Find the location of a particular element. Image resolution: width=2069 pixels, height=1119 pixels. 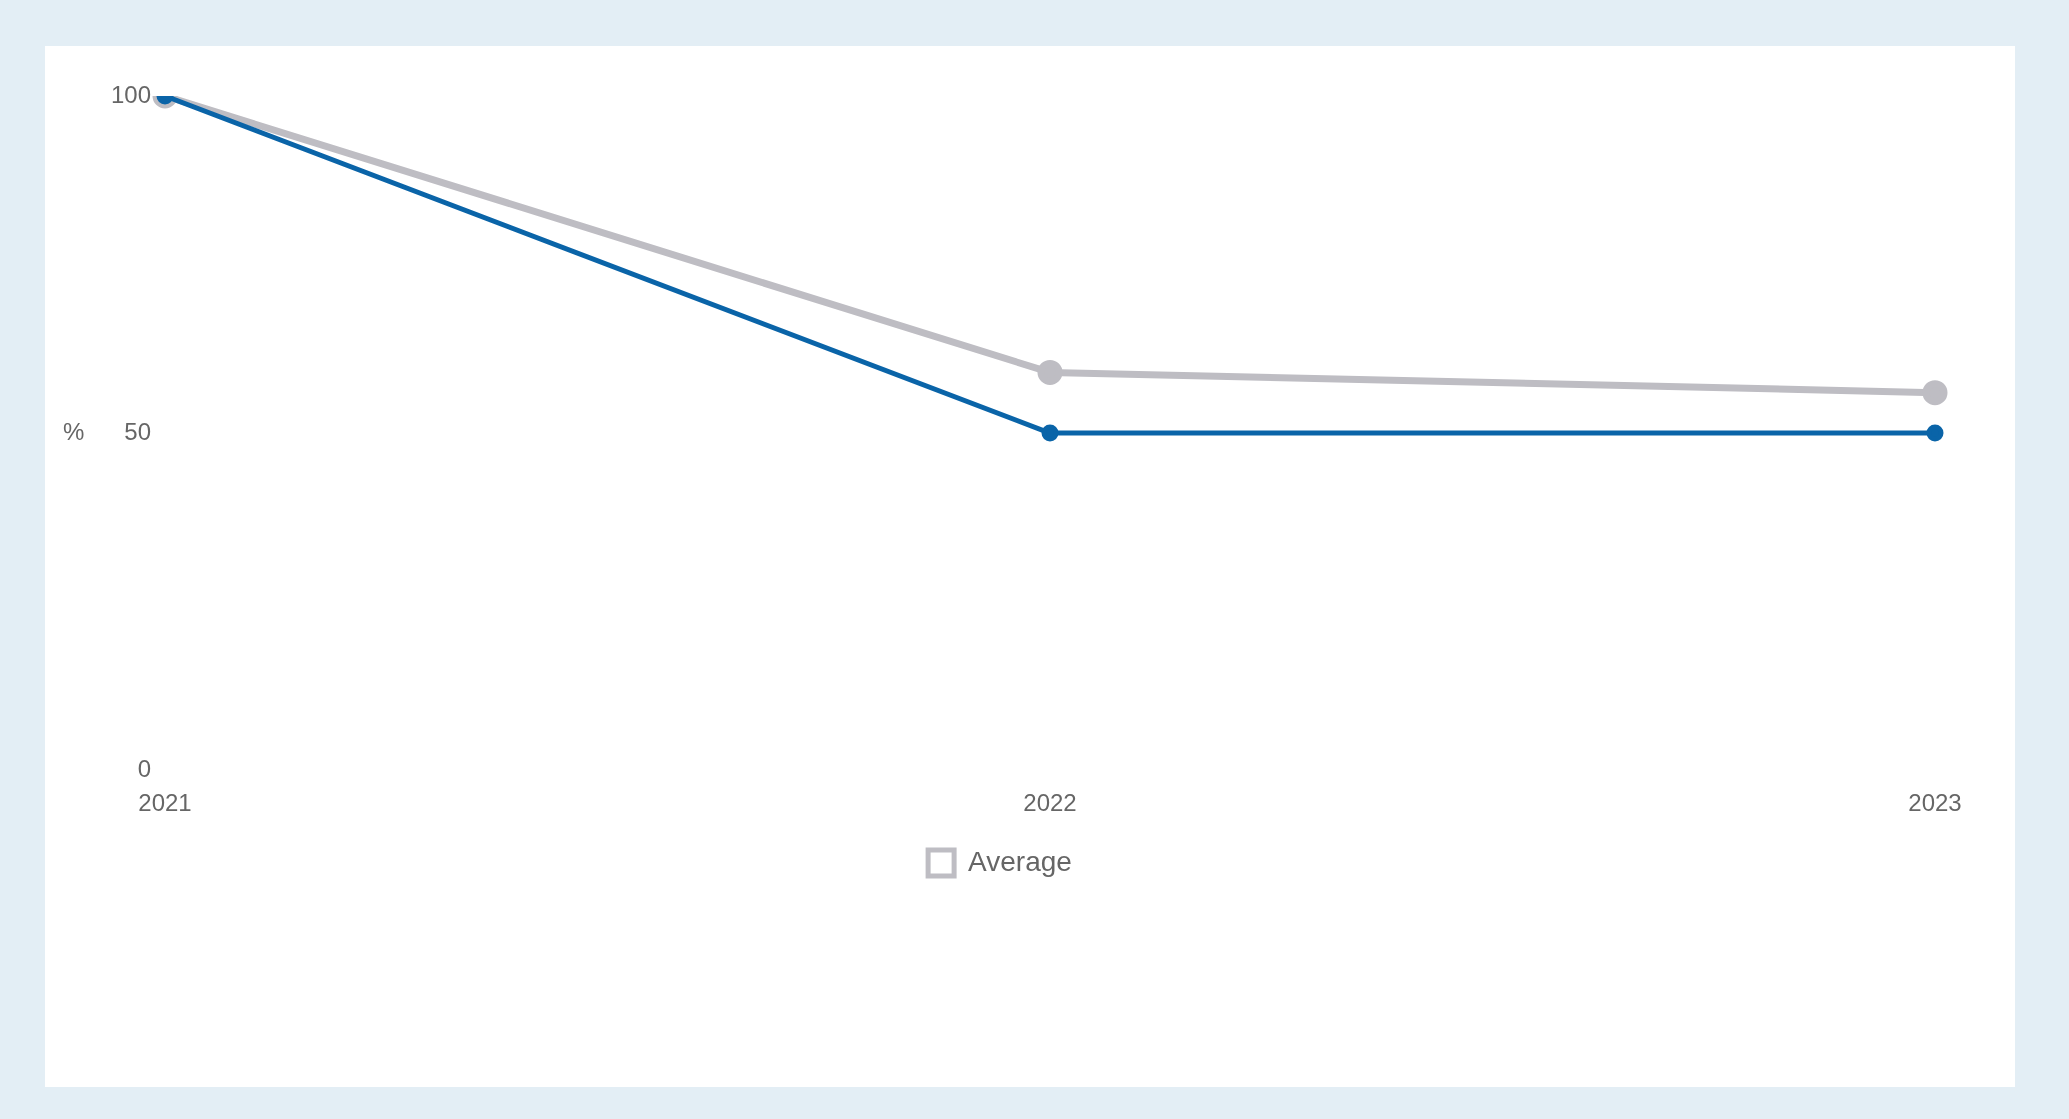

x-tick-label: 2022 is located at coordinates (1050, 803).